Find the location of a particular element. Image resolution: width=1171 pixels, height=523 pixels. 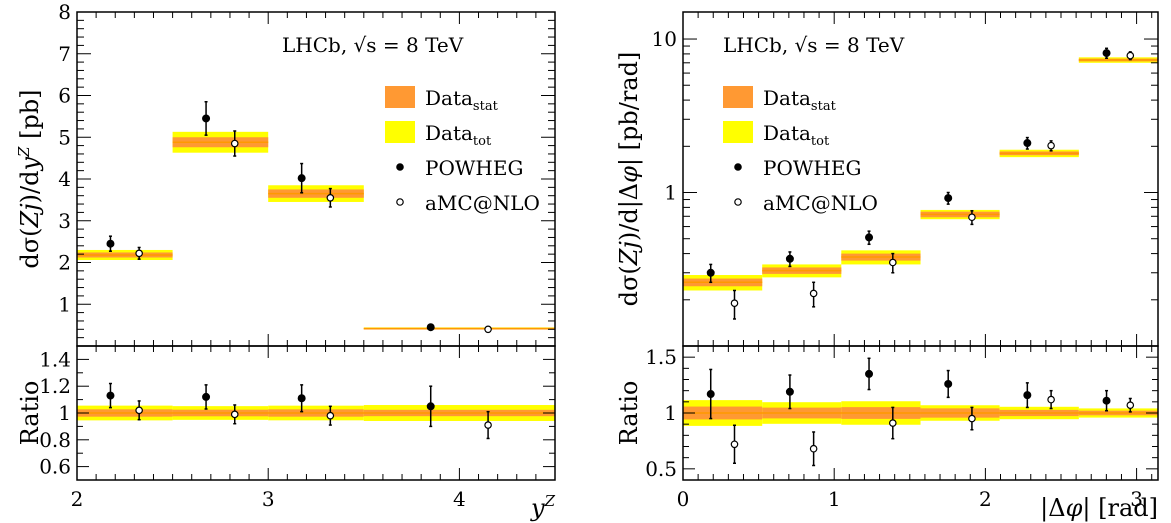

x-axis-label: |Δφ| [rad] is located at coordinates (1099, 508).